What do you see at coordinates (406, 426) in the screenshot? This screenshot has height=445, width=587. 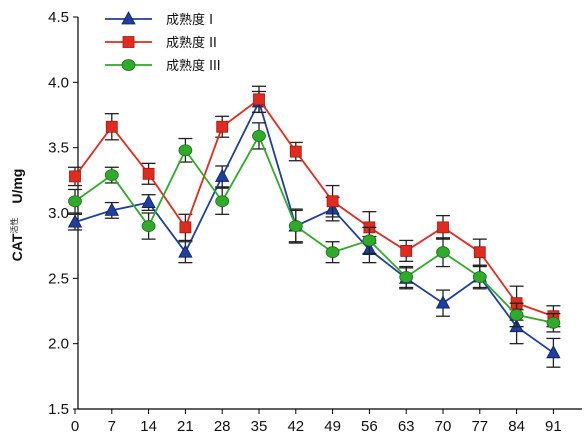 I see `x-tick-label: 63` at bounding box center [406, 426].